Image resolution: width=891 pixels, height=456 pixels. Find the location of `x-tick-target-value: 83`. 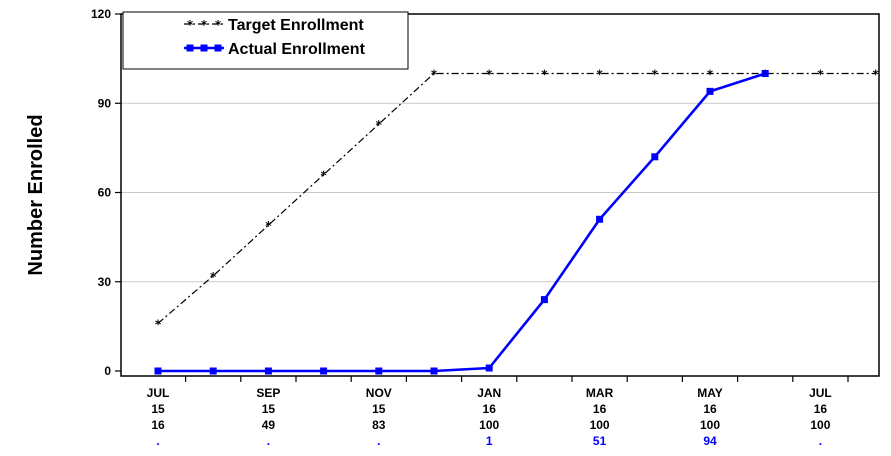

x-tick-target-value: 83 is located at coordinates (379, 425).